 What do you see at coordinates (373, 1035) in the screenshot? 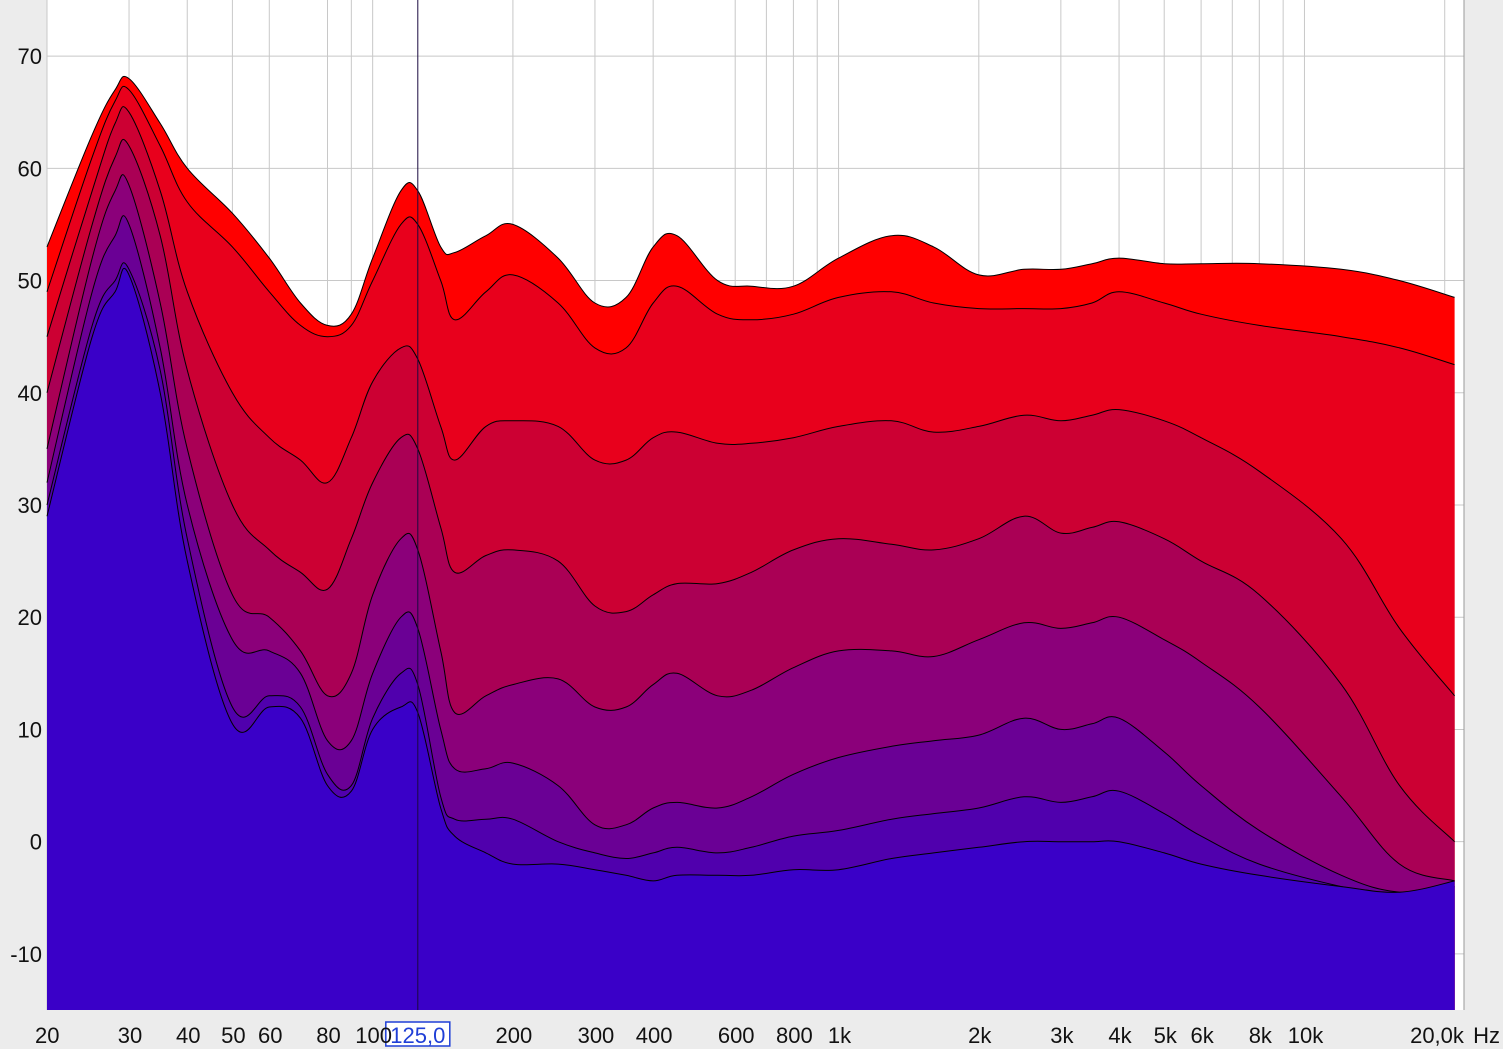
I see `x-tick-label: 100` at bounding box center [373, 1035].